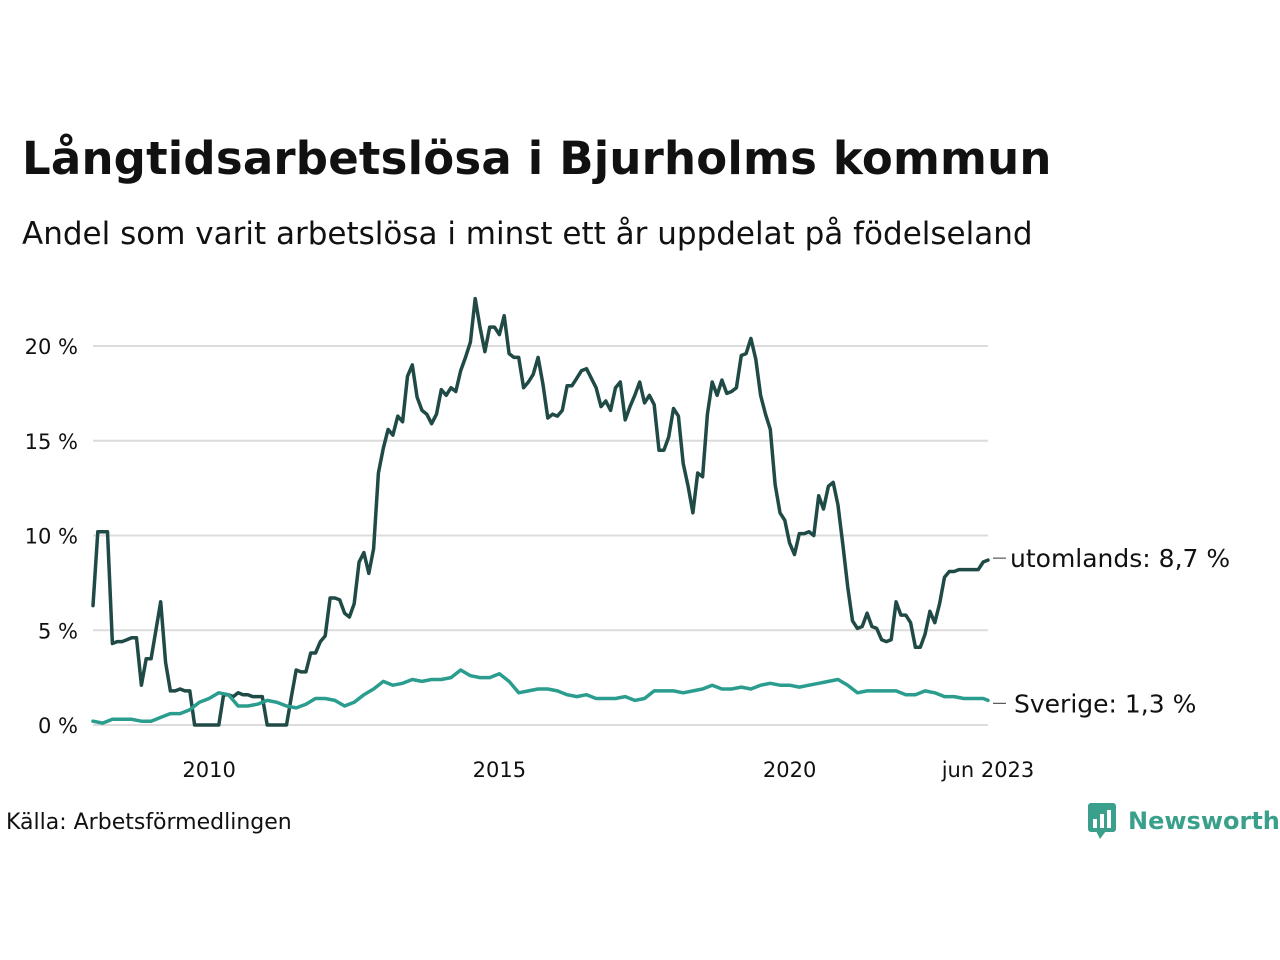 This screenshot has width=1280, height=960. I want to click on x-tick-label: 2015, so click(499, 770).